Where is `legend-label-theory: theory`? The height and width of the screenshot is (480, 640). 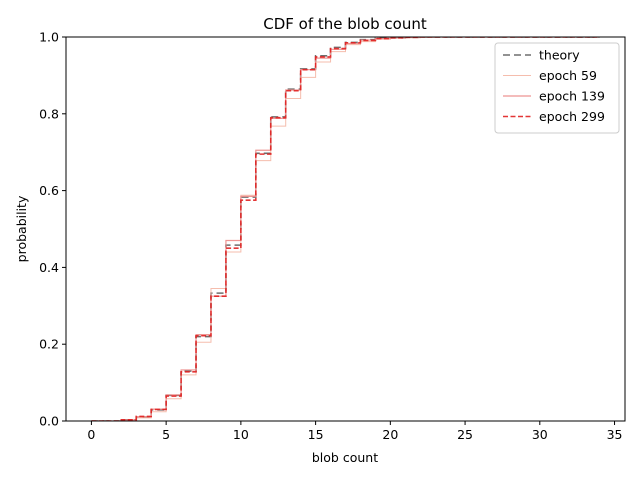 legend-label-theory: theory is located at coordinates (559, 55).